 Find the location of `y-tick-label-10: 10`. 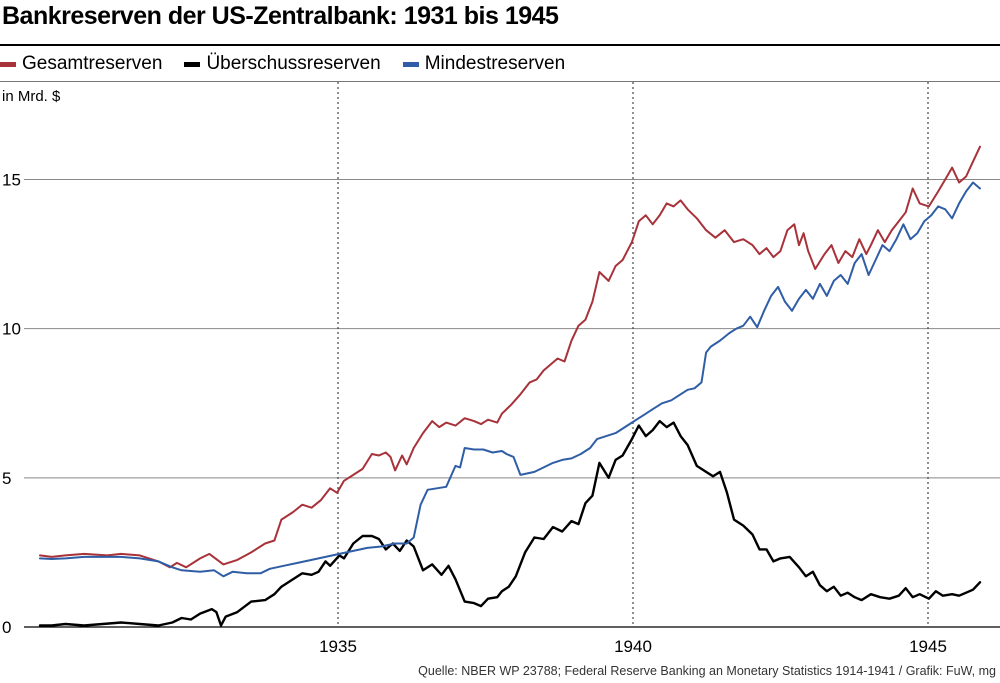

y-tick-label-10: 10 is located at coordinates (11, 329).